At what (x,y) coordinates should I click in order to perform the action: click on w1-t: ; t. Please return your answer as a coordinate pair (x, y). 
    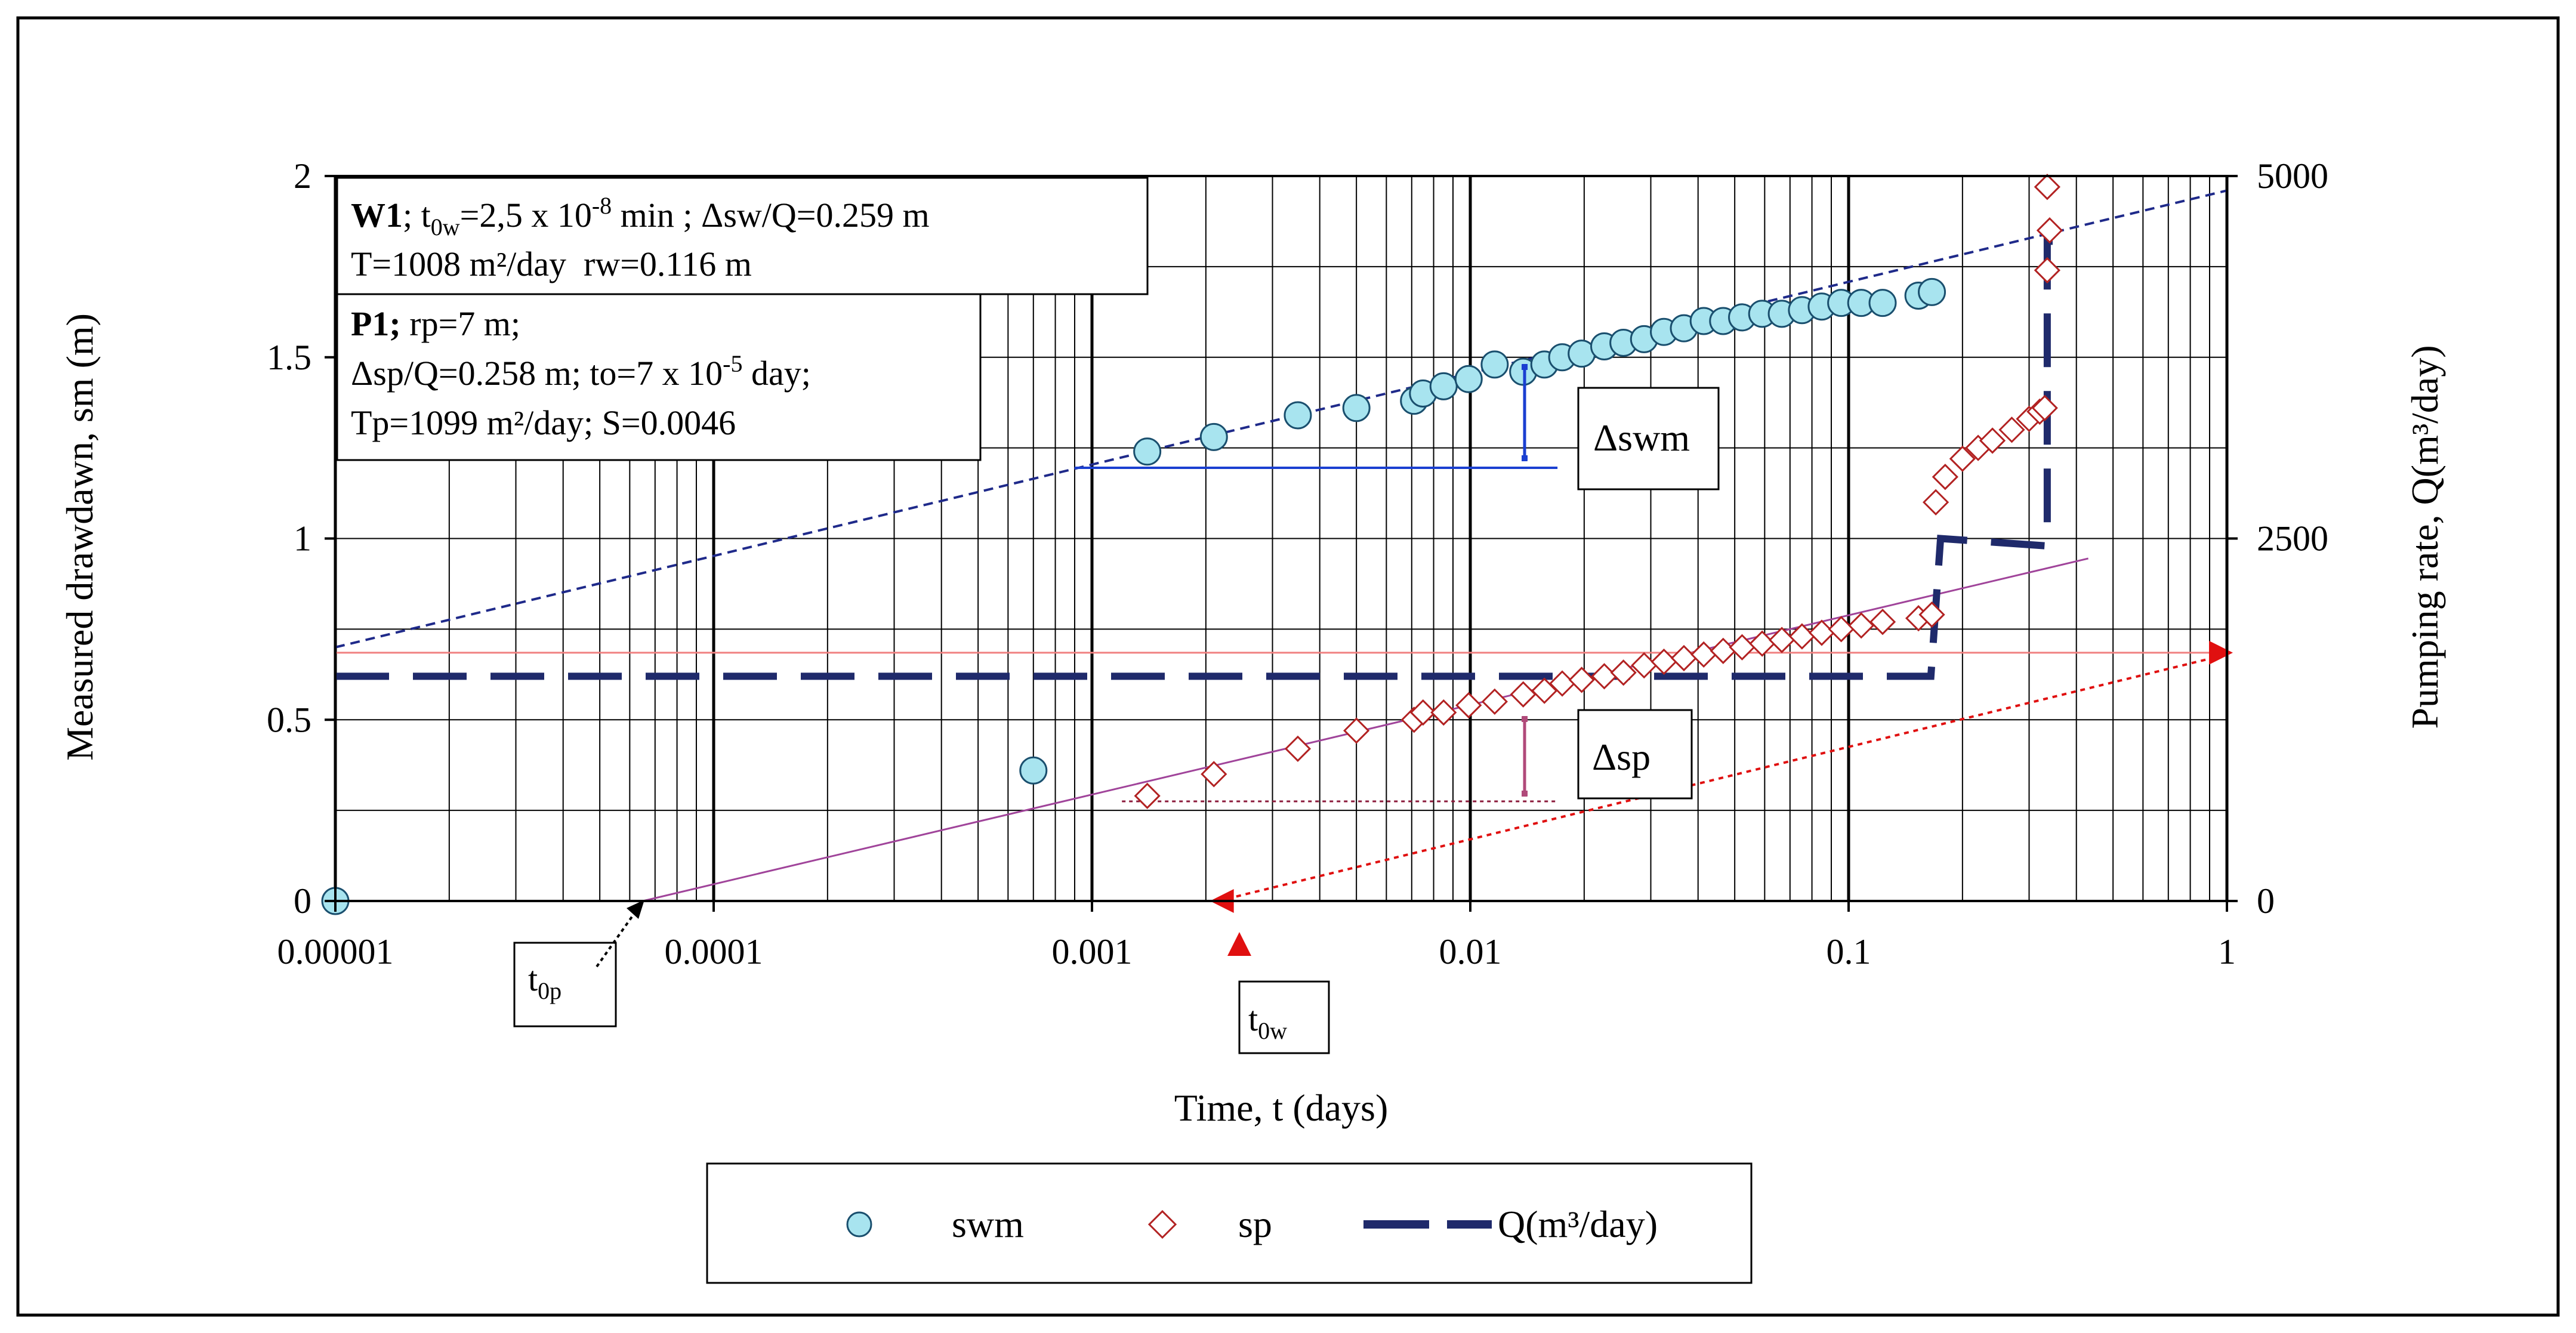
    Looking at the image, I should click on (417, 215).